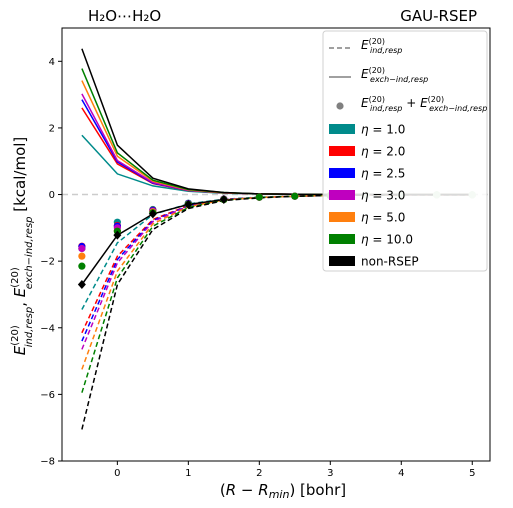 The image size is (513, 508). What do you see at coordinates (52, 195) in the screenshot?
I see `y-tick-label: 0` at bounding box center [52, 195].